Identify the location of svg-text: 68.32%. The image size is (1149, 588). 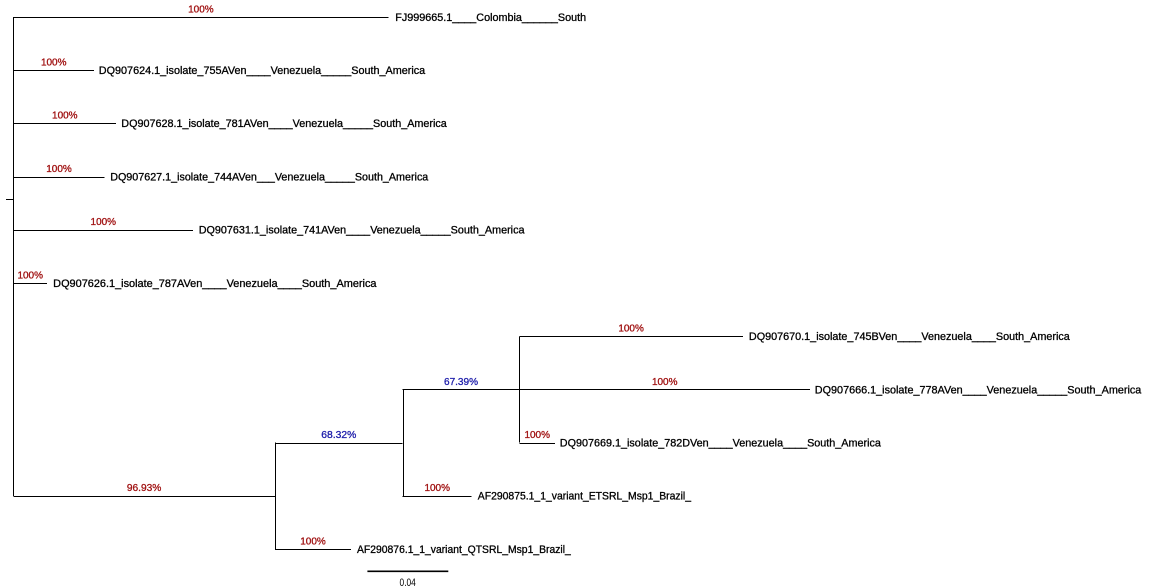
(338, 435).